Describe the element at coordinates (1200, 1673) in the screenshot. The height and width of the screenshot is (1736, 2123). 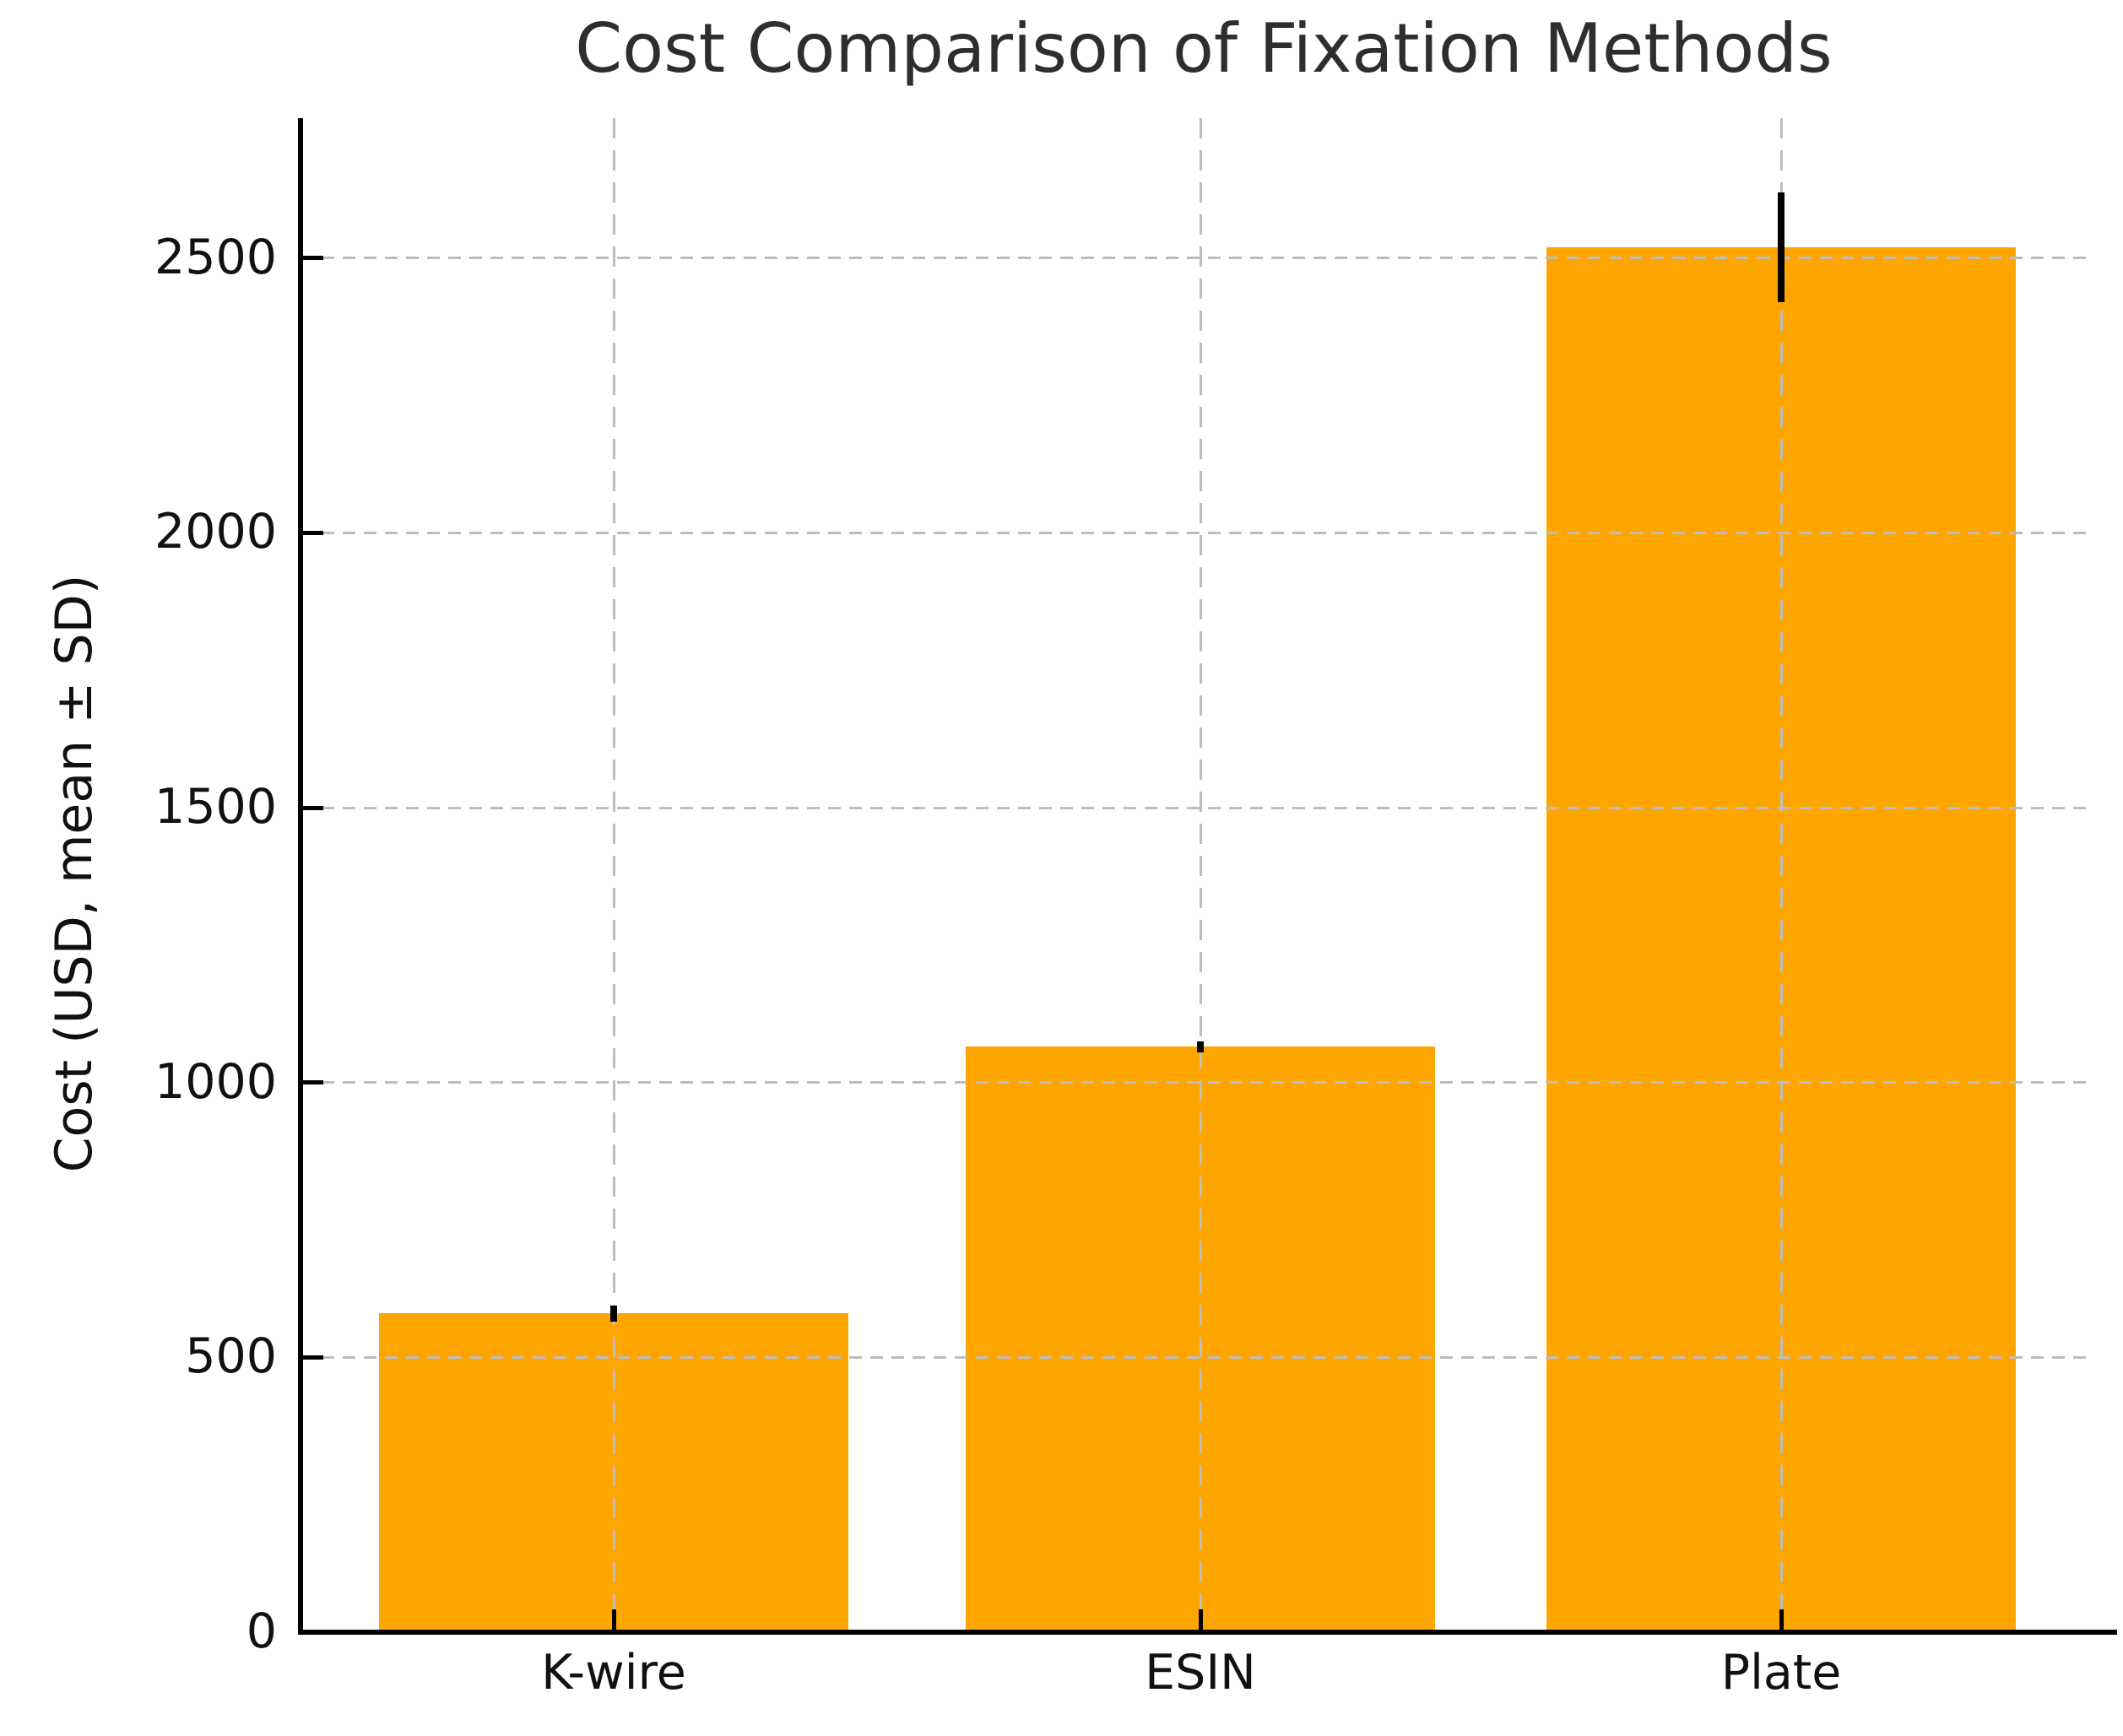
I see `x-tick-label: ESIN` at that location.